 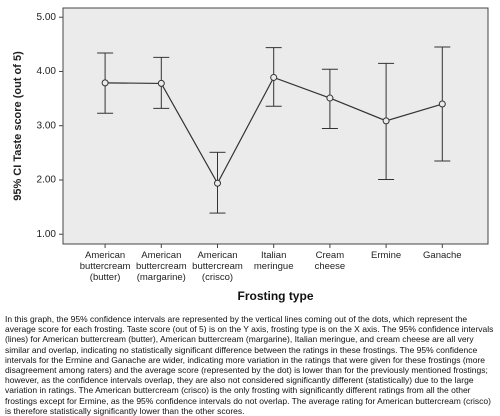 What do you see at coordinates (47, 234) in the screenshot?
I see `y-tick-label: 1.00` at bounding box center [47, 234].